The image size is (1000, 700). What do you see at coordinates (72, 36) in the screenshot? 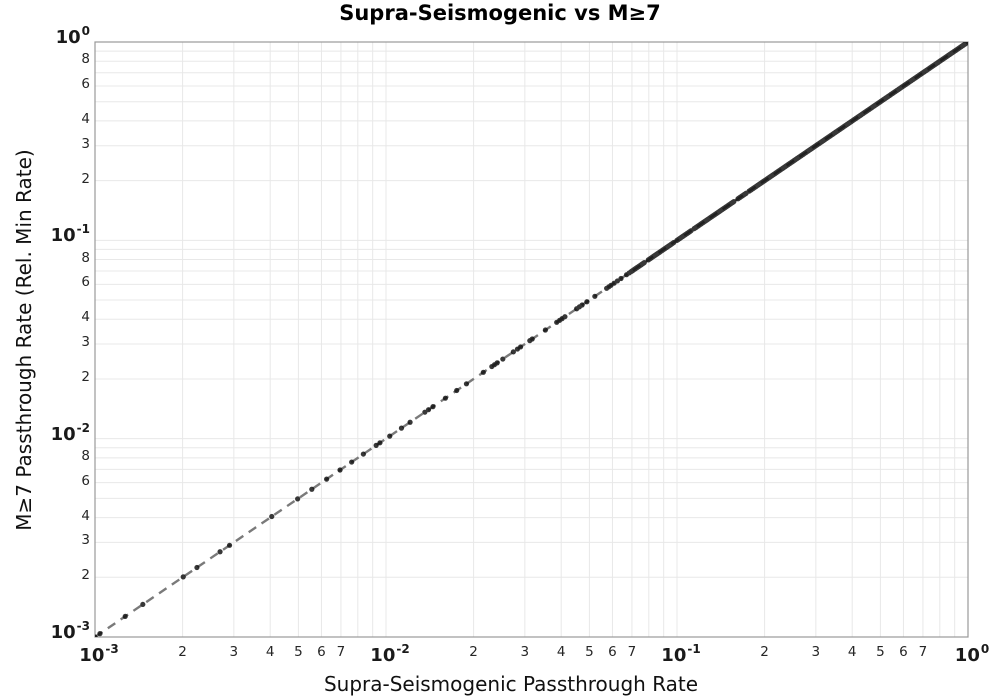
I see `y-tick-label-major: 100` at bounding box center [72, 36].